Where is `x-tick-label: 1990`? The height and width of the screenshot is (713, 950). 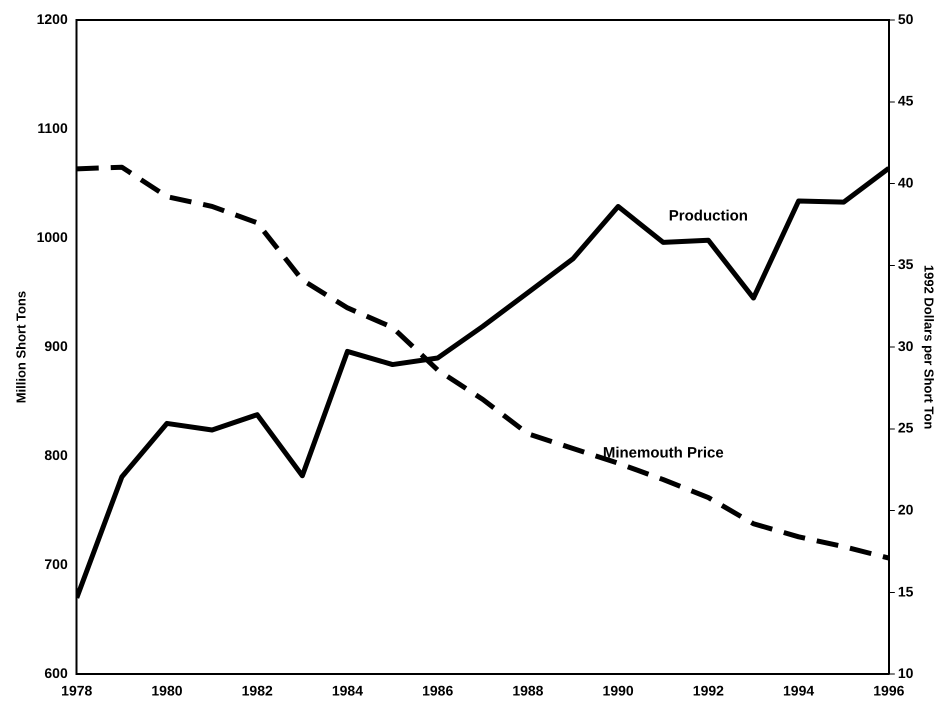
x-tick-label: 1990 is located at coordinates (618, 690).